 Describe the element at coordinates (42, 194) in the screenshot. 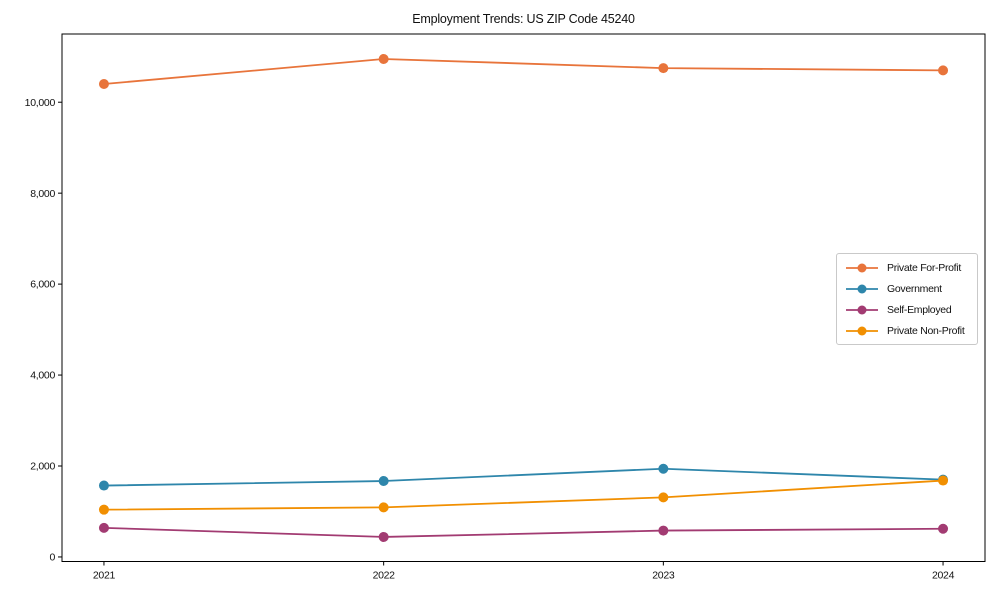

I see `y-tick-label: 8,000` at that location.